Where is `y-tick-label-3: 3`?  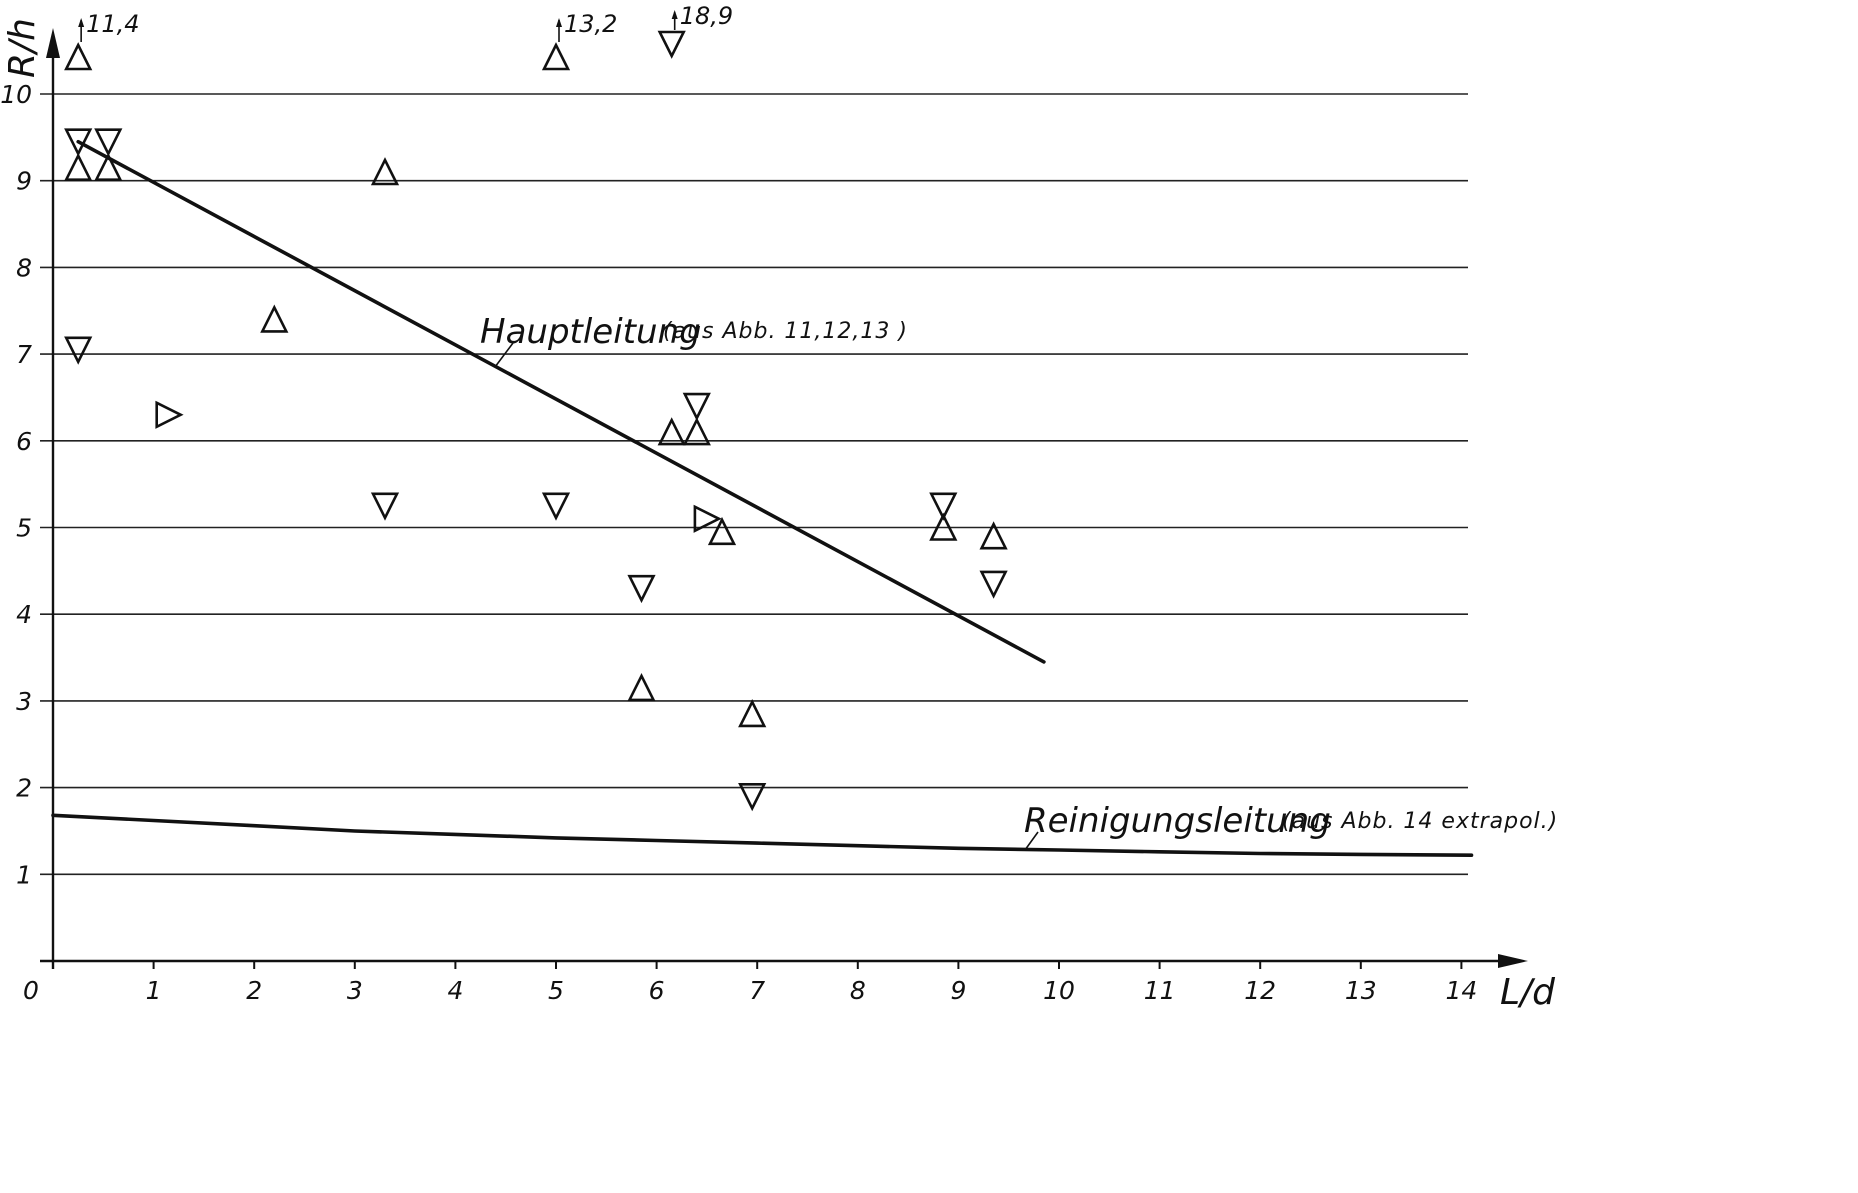 y-tick-label-3: 3 is located at coordinates (24, 701).